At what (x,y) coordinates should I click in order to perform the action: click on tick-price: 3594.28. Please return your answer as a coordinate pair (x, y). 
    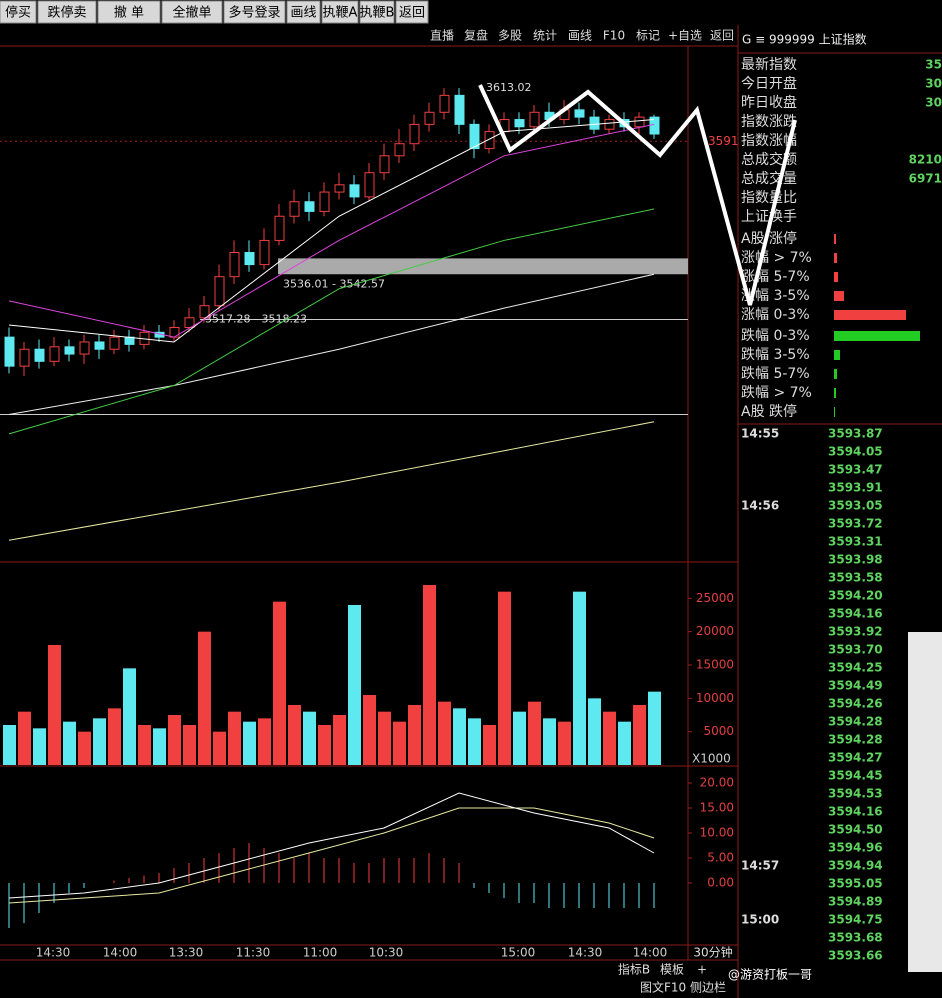
    Looking at the image, I should click on (855, 722).